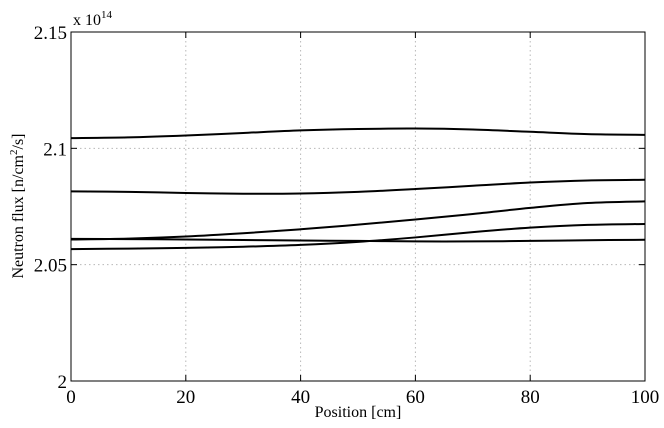 This screenshot has width=664, height=428. I want to click on y-multiplier-label: x 1014, so click(93, 19).